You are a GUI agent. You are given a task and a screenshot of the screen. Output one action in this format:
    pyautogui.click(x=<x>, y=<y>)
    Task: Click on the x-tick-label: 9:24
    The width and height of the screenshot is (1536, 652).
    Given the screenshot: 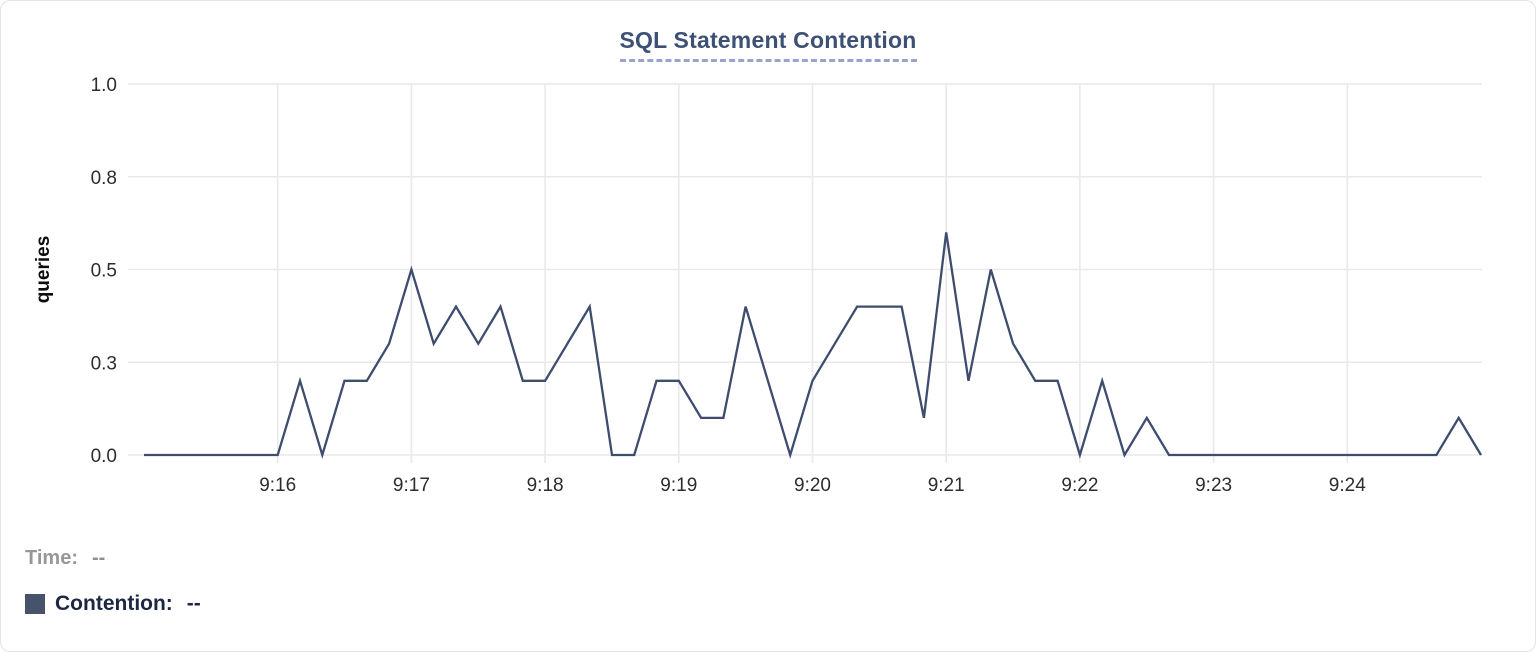 What is the action you would take?
    pyautogui.click(x=1347, y=485)
    